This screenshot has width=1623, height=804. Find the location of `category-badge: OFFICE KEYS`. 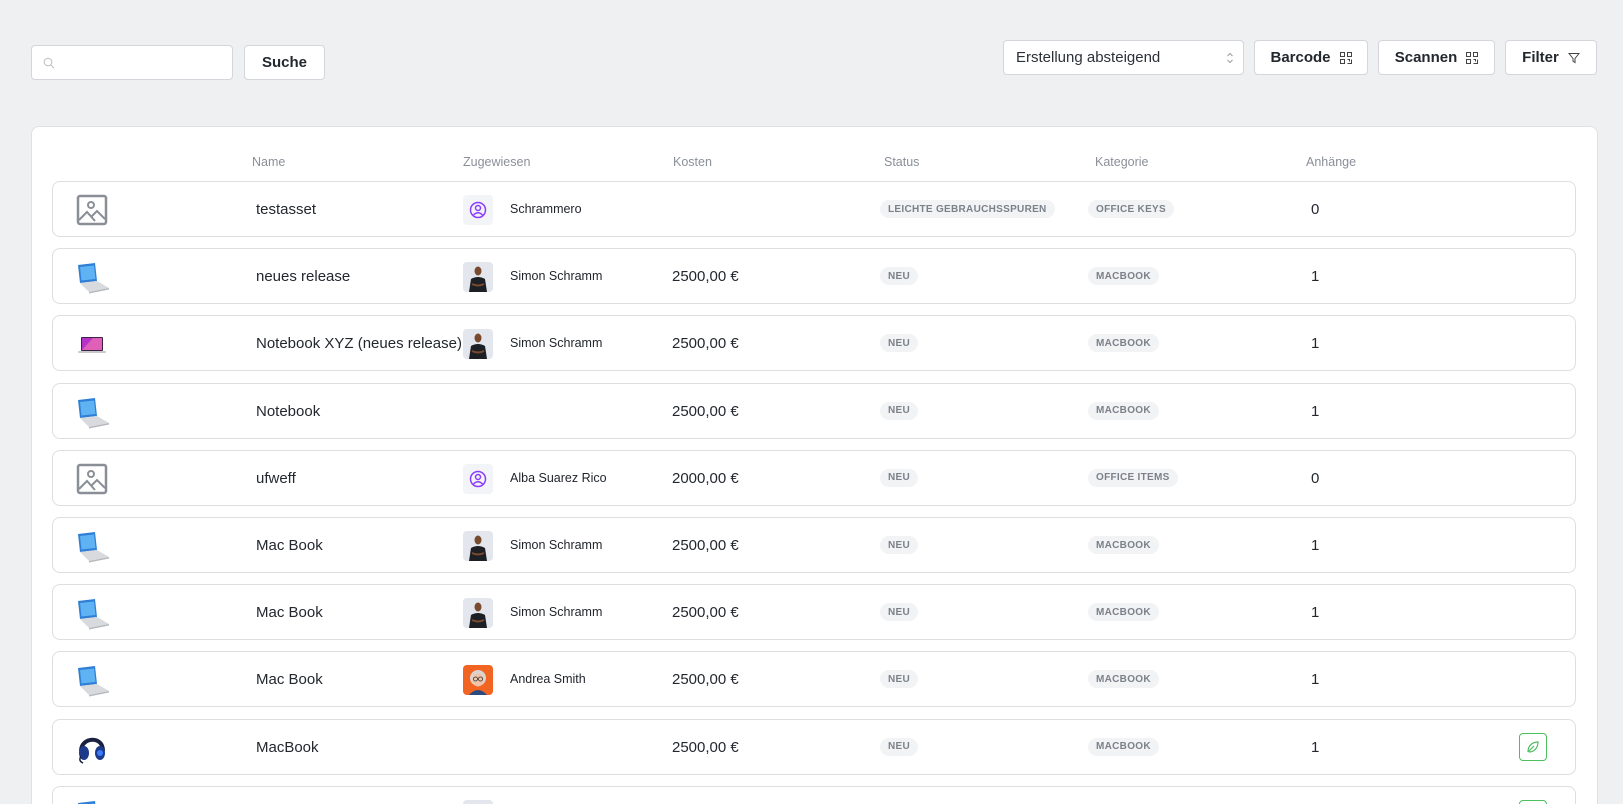

category-badge: OFFICE KEYS is located at coordinates (1131, 209).